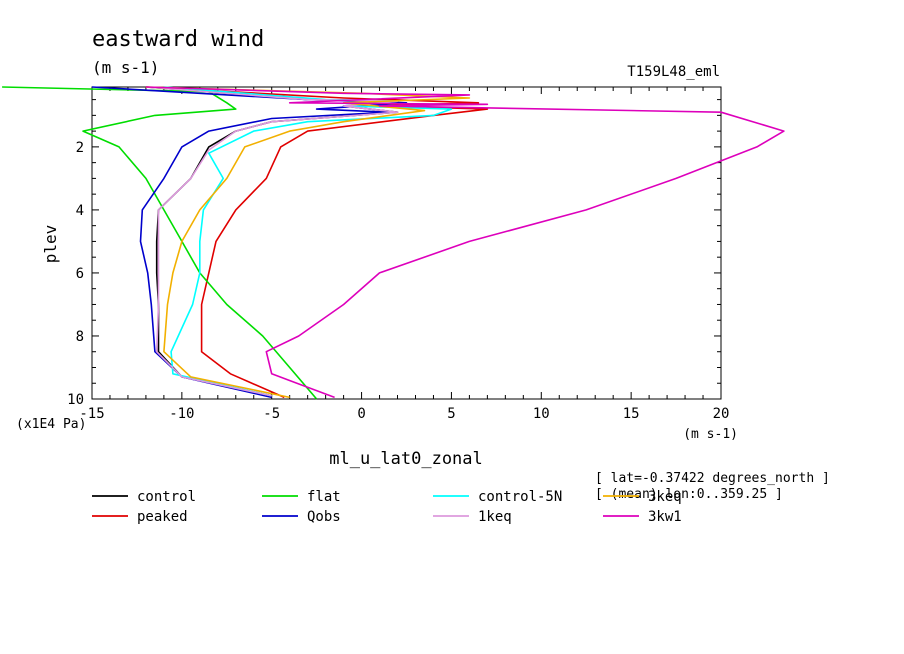  I want to click on legend-label: flat, so click(324, 497).